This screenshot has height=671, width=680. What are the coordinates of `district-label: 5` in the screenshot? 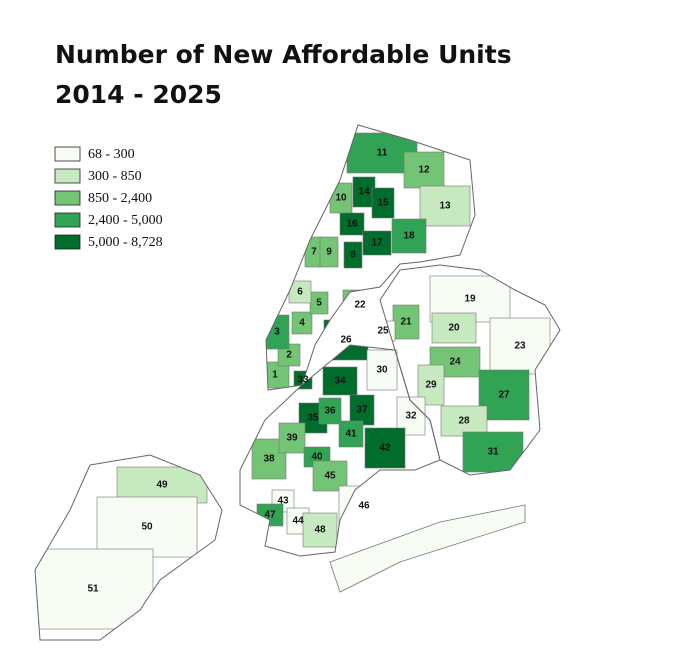 It's located at (319, 303).